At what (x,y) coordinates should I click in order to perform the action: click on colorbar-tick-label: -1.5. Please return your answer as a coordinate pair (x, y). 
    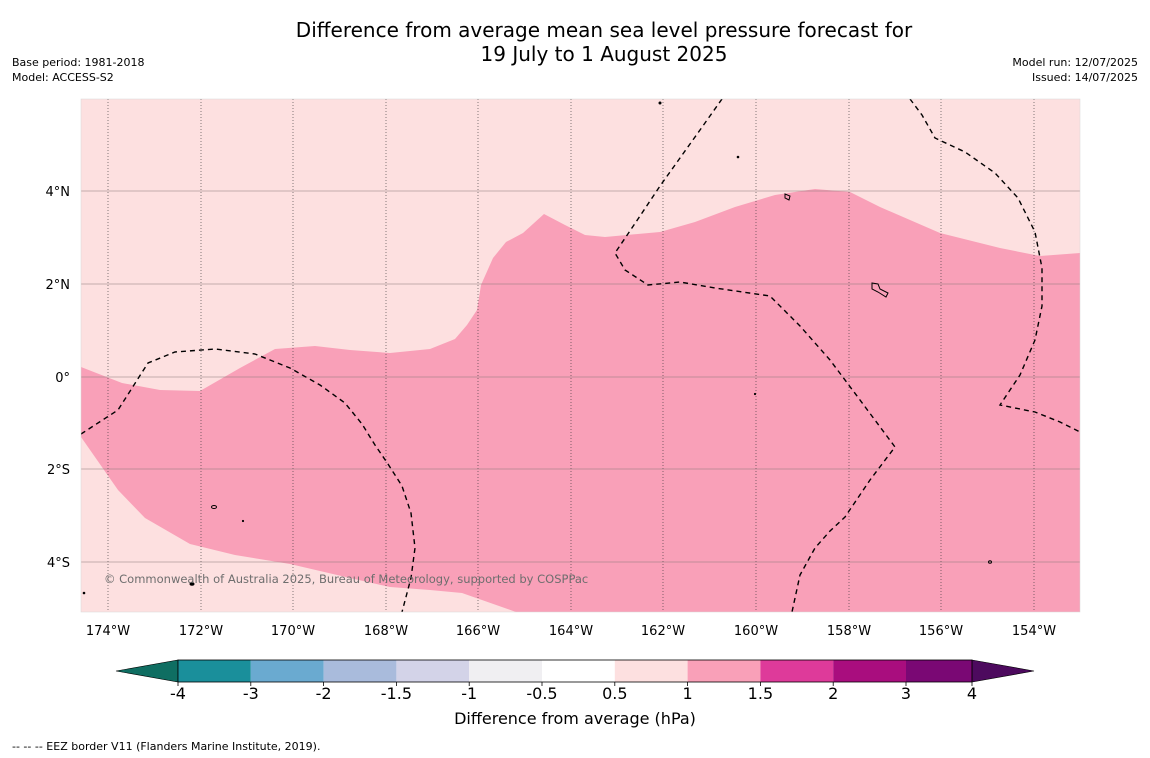
    Looking at the image, I should click on (396, 693).